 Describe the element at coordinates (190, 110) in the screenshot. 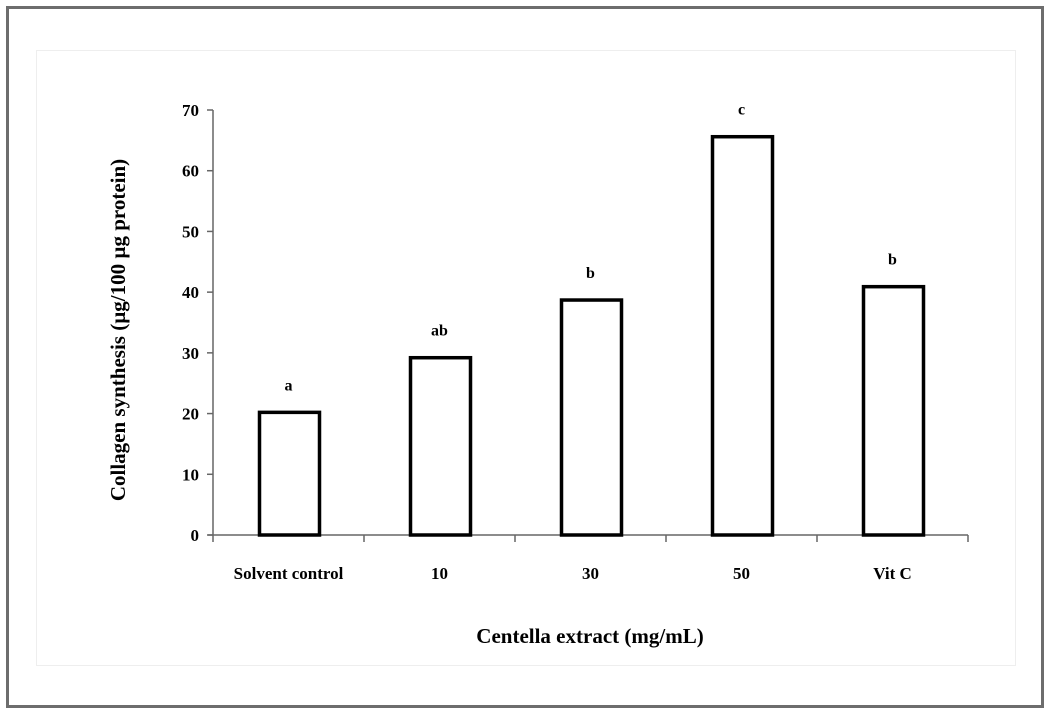

I see `y-tick-label: 70` at that location.